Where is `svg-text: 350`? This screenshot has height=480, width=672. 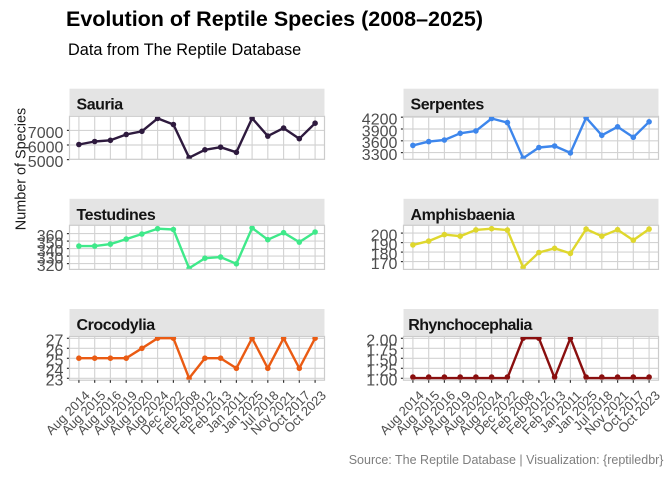 svg-text: 350 is located at coordinates (50, 244).